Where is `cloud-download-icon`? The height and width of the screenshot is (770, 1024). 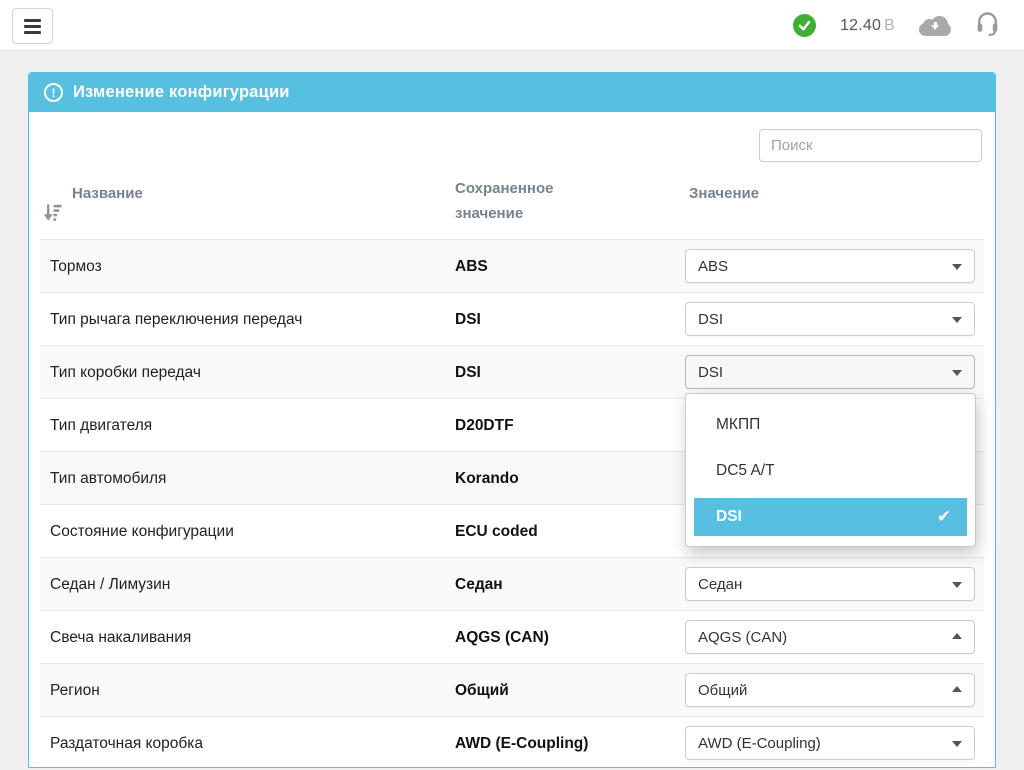 cloud-download-icon is located at coordinates (935, 26).